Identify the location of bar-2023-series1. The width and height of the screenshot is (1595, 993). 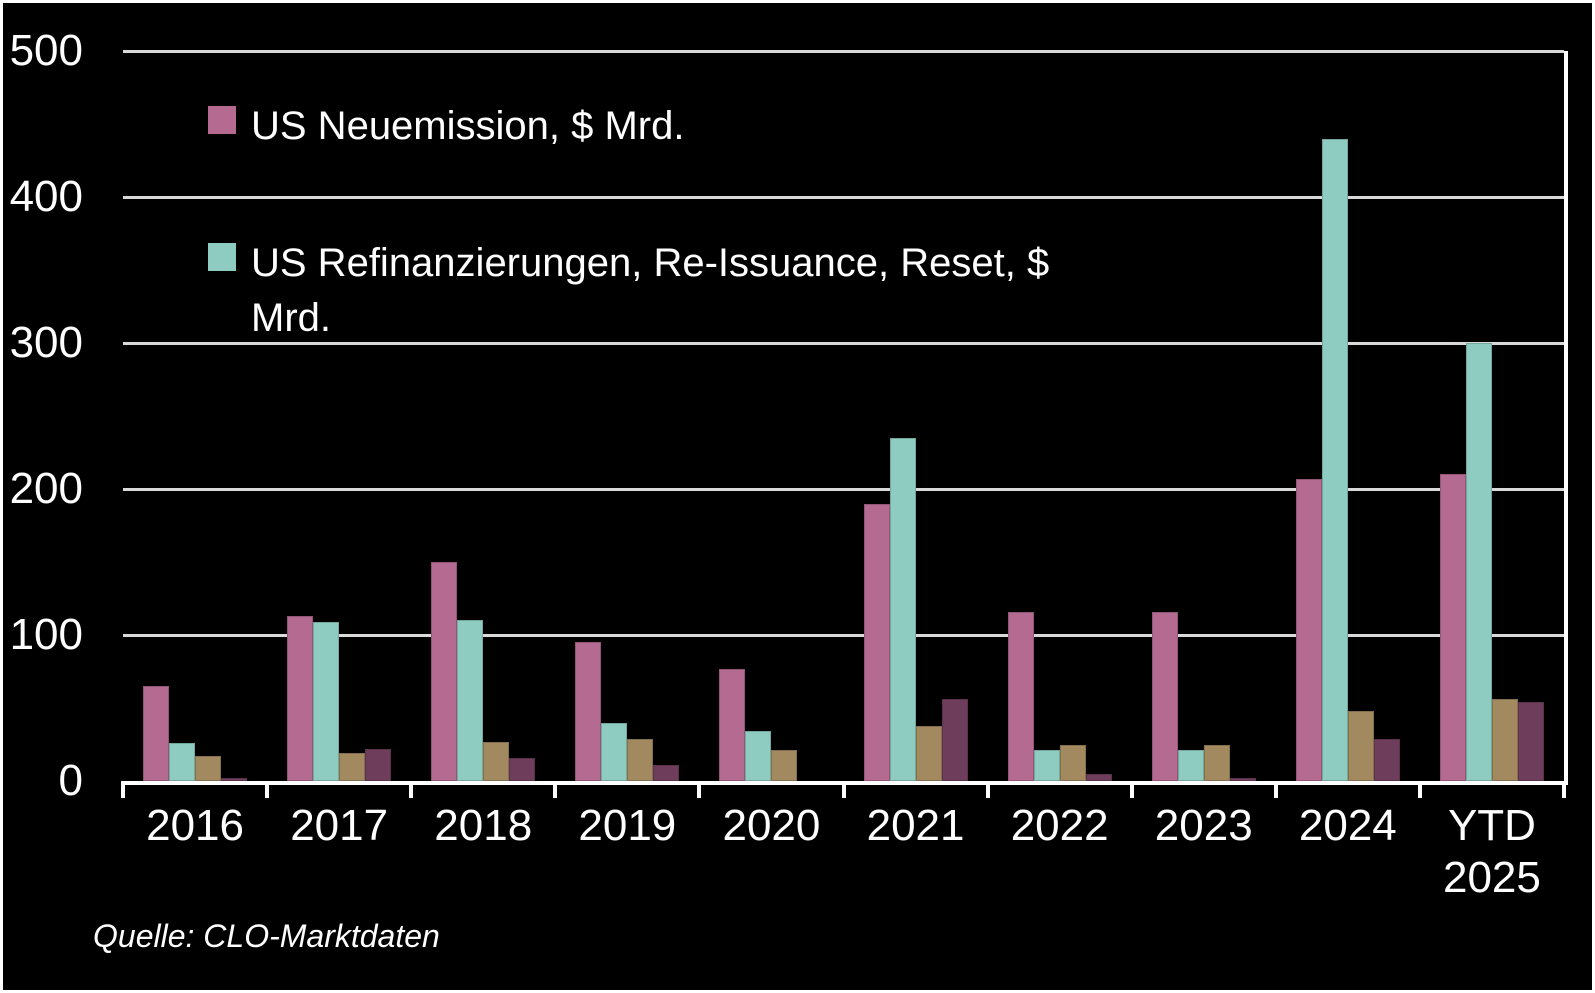
(1164, 696).